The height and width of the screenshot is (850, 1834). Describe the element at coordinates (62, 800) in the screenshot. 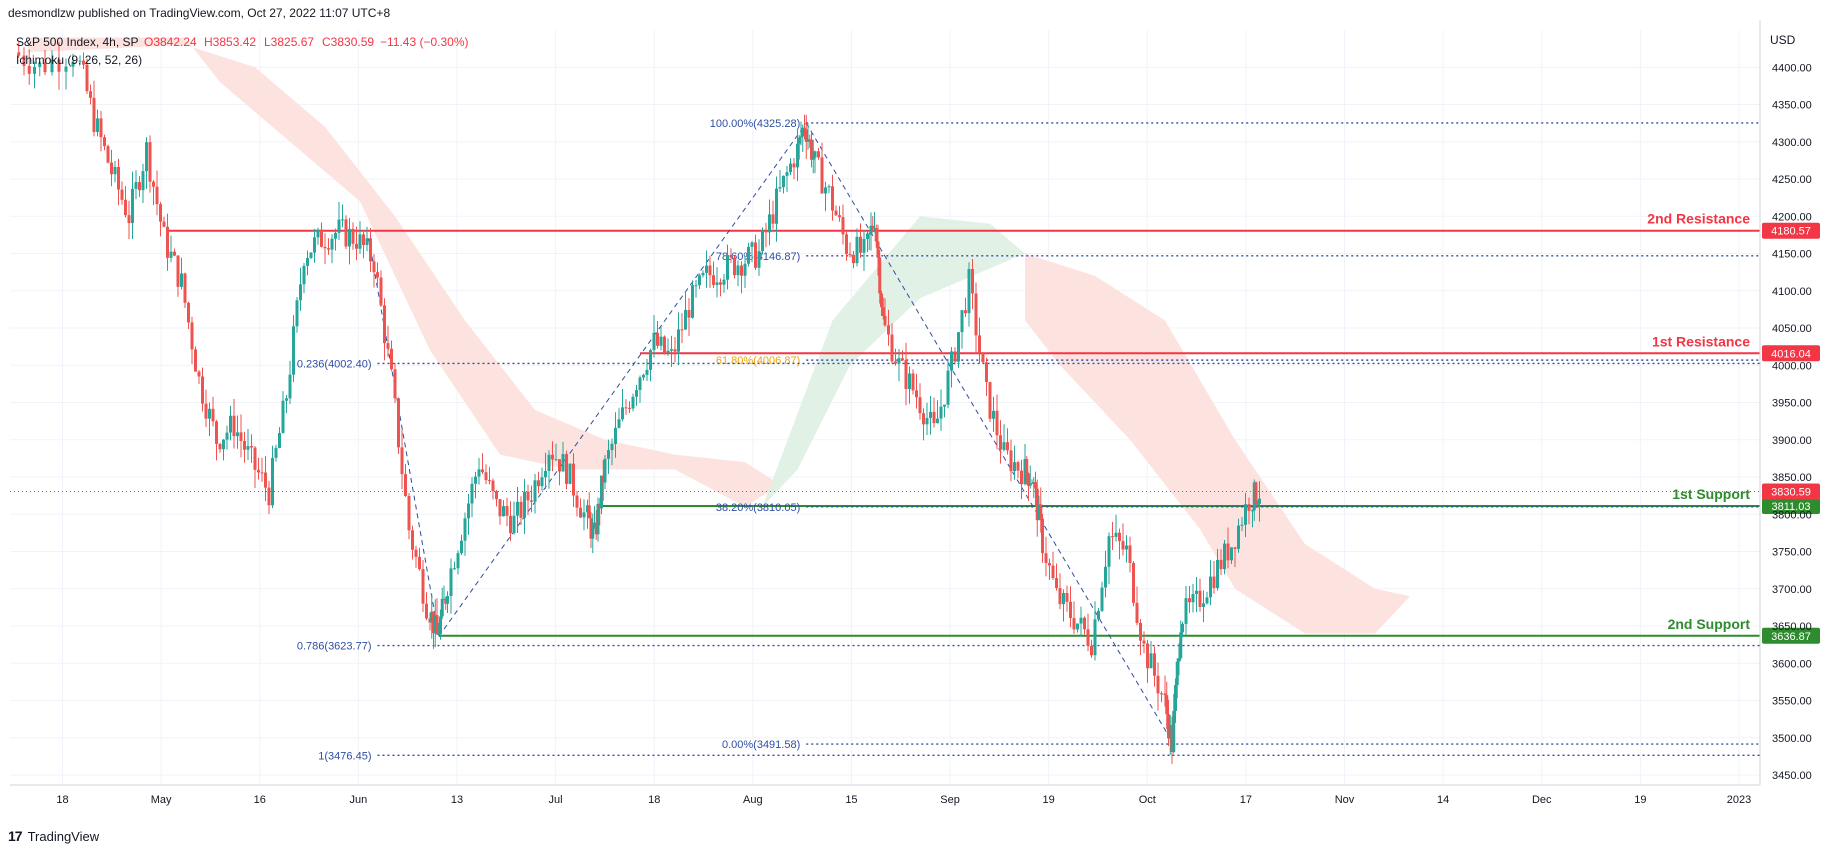

I see `x-tick-label: 18` at that location.